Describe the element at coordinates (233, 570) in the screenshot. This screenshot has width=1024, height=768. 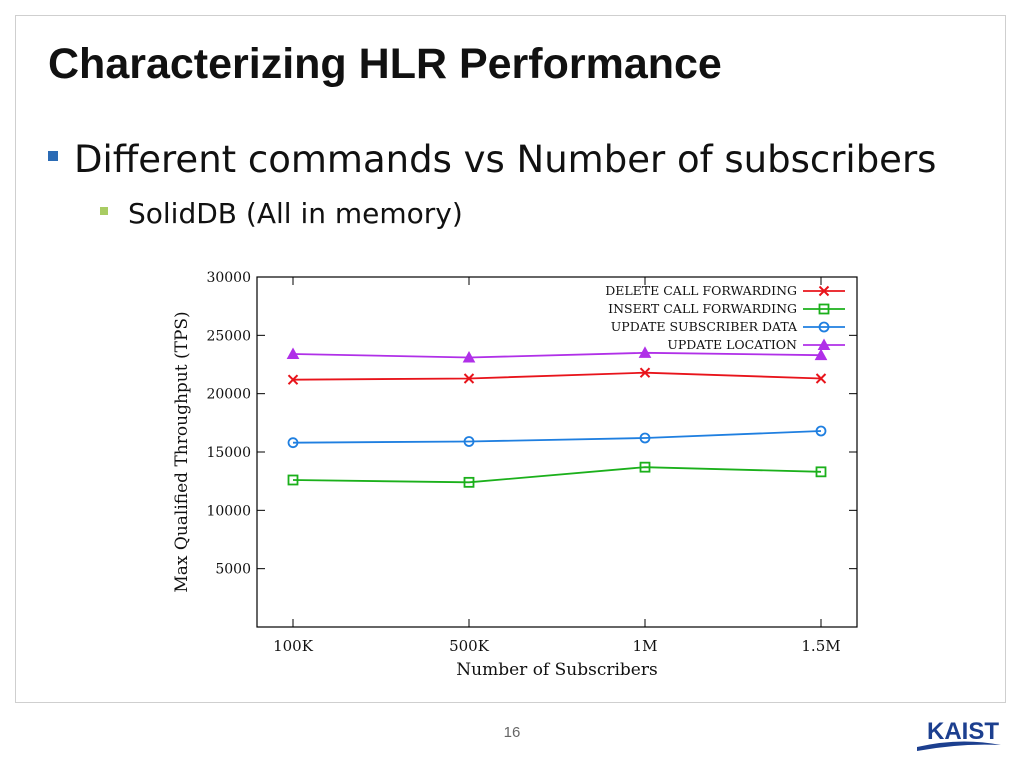
I see `y-tick-label: 5000` at that location.